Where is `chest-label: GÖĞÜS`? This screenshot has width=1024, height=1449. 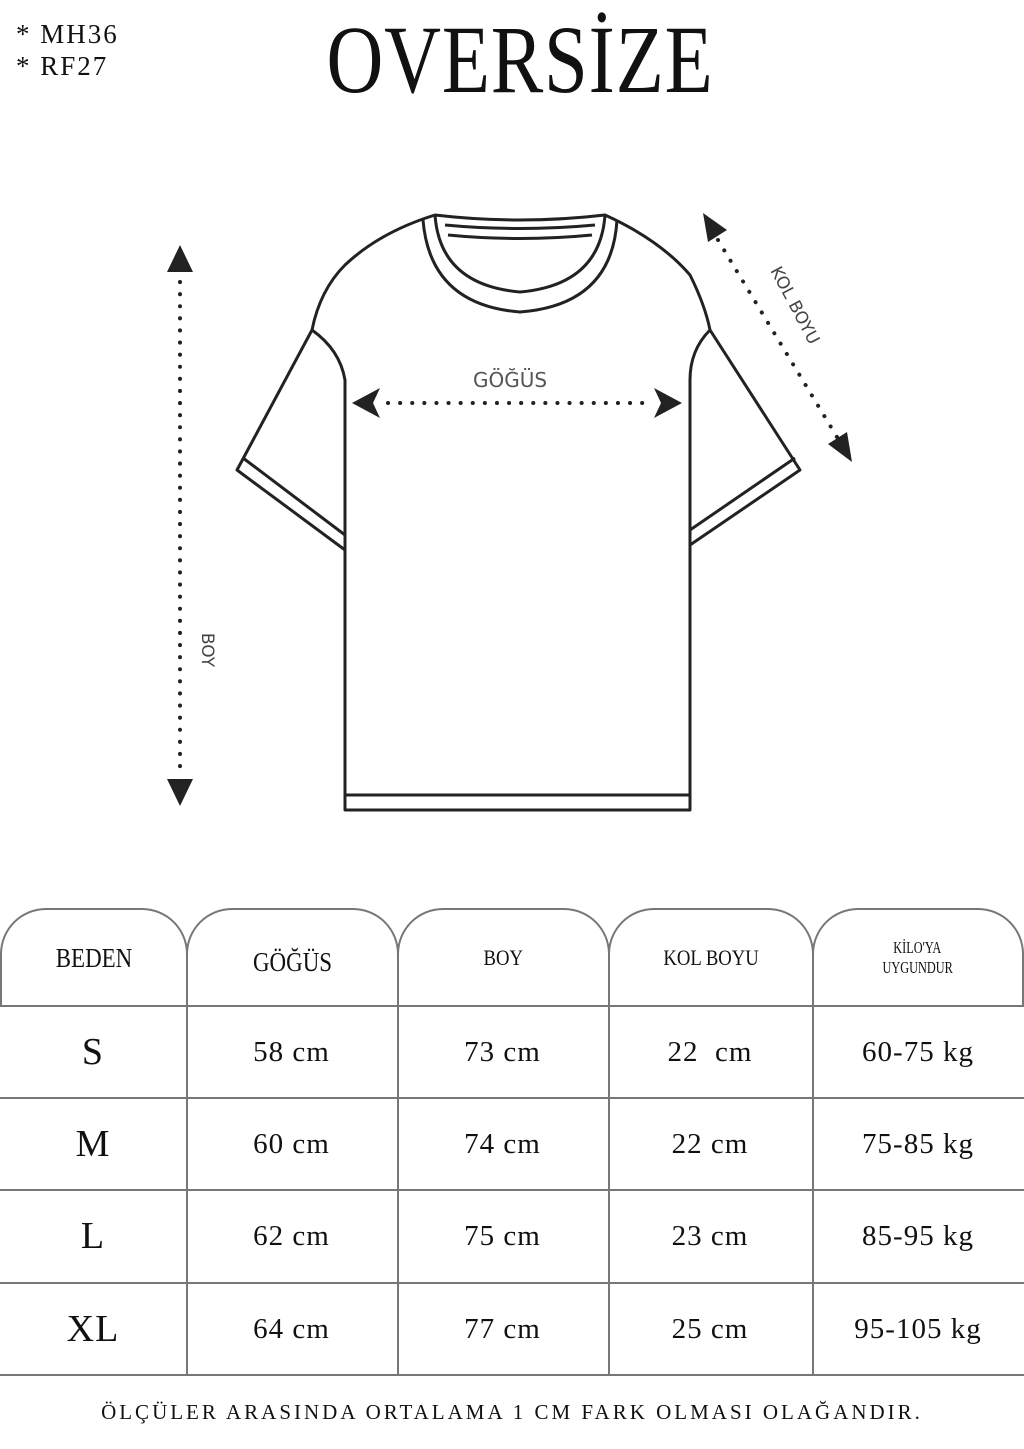
chest-label: GÖĞÜS is located at coordinates (510, 380).